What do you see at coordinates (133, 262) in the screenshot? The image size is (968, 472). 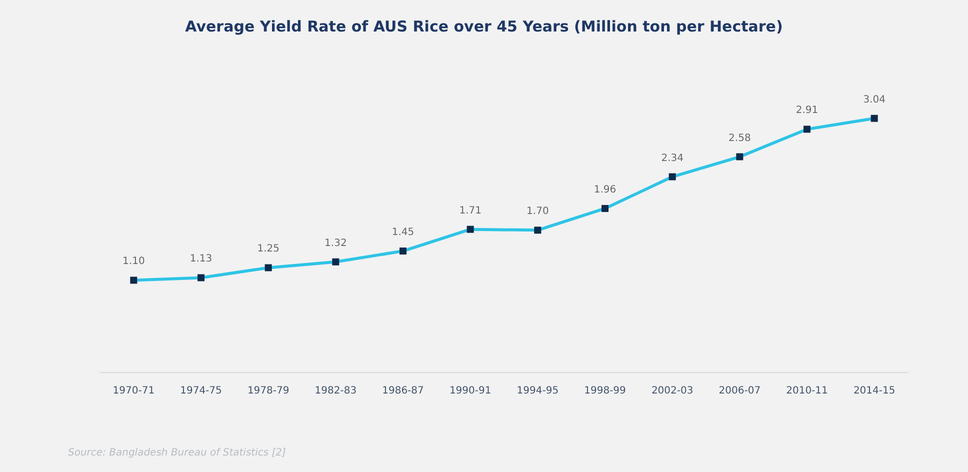 I see `data-label: 1.10` at bounding box center [133, 262].